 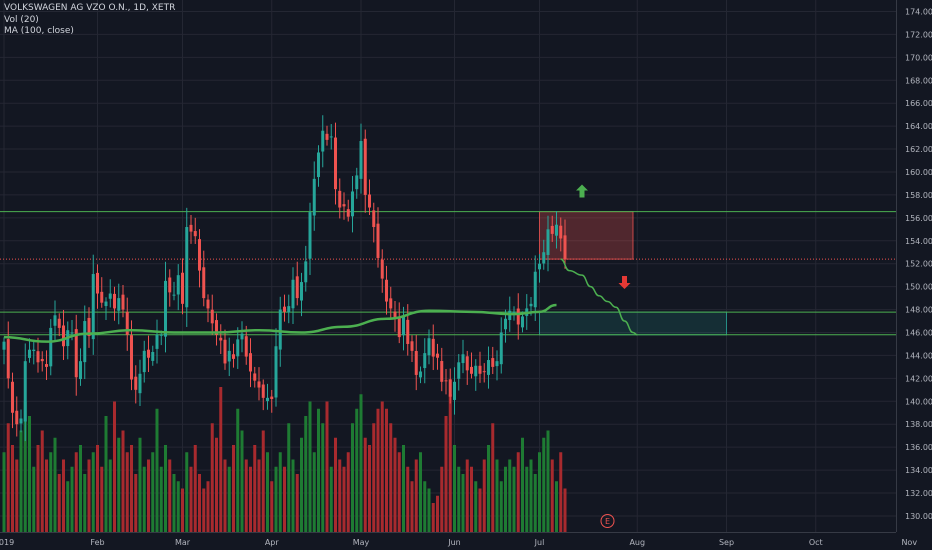 I want to click on price-tick-label: 148.00, so click(x=918, y=310).